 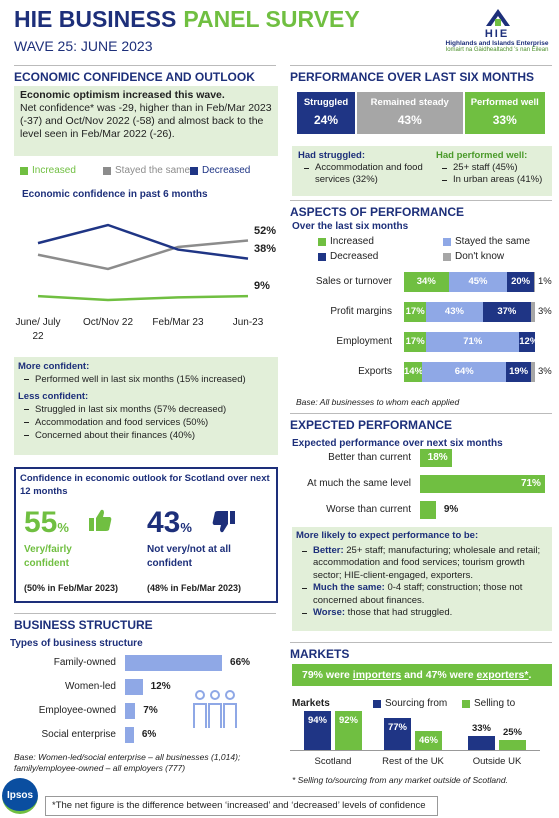 I want to click on item-text: 25+ staff (45%), so click(x=485, y=167).